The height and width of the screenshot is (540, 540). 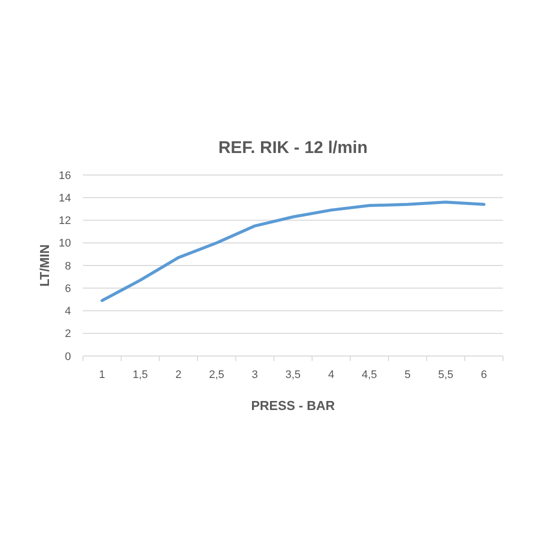 I want to click on x-tick-label: 4, so click(x=331, y=375).